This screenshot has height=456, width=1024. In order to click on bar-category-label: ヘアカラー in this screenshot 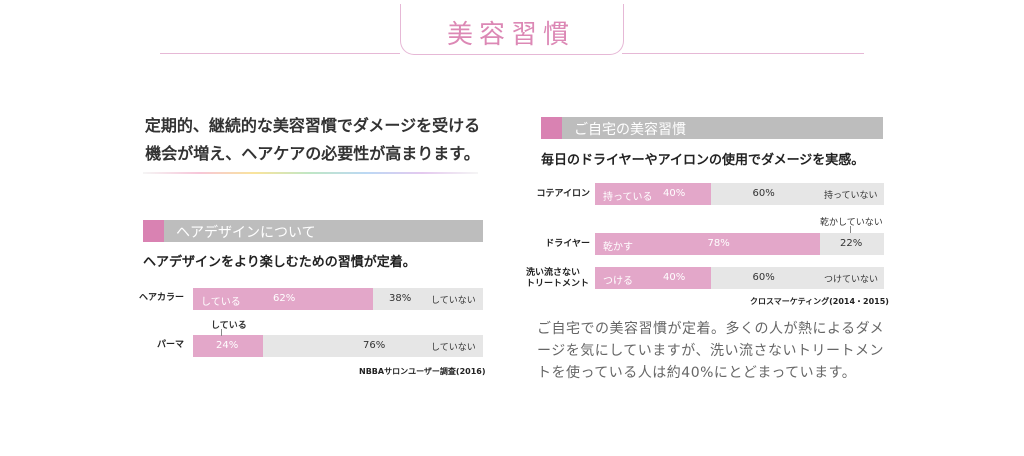, I will do `click(161, 298)`.